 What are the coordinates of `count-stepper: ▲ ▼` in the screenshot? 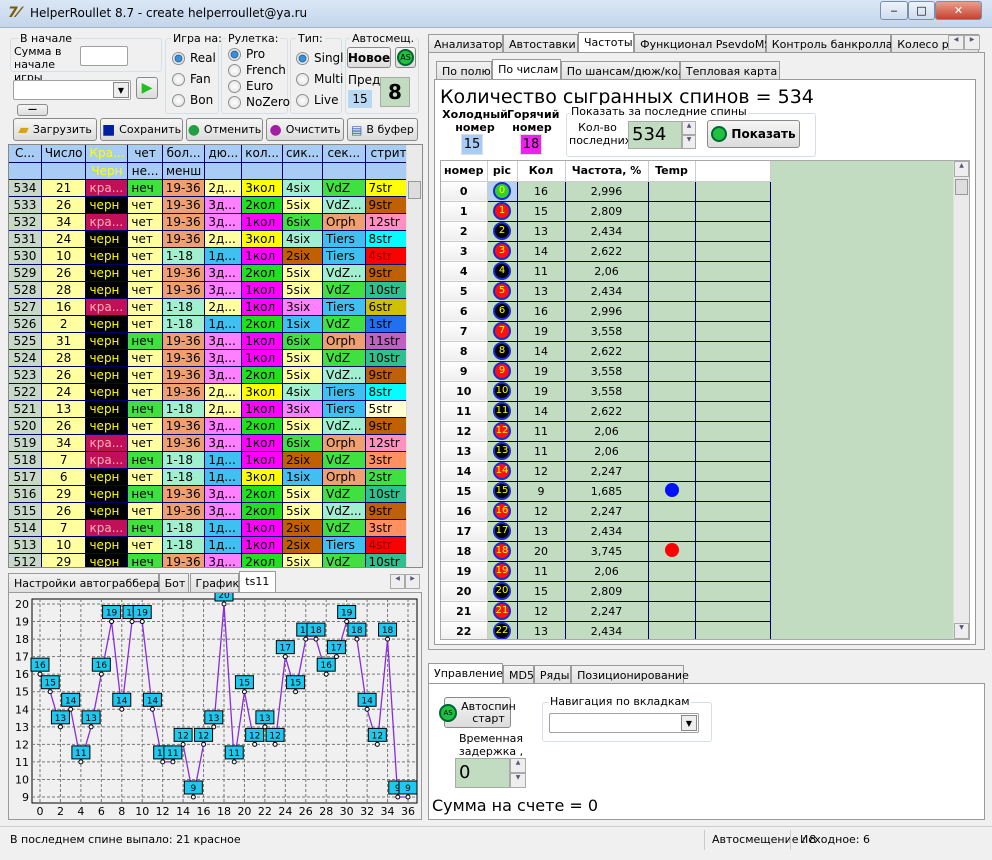 It's located at (689, 135).